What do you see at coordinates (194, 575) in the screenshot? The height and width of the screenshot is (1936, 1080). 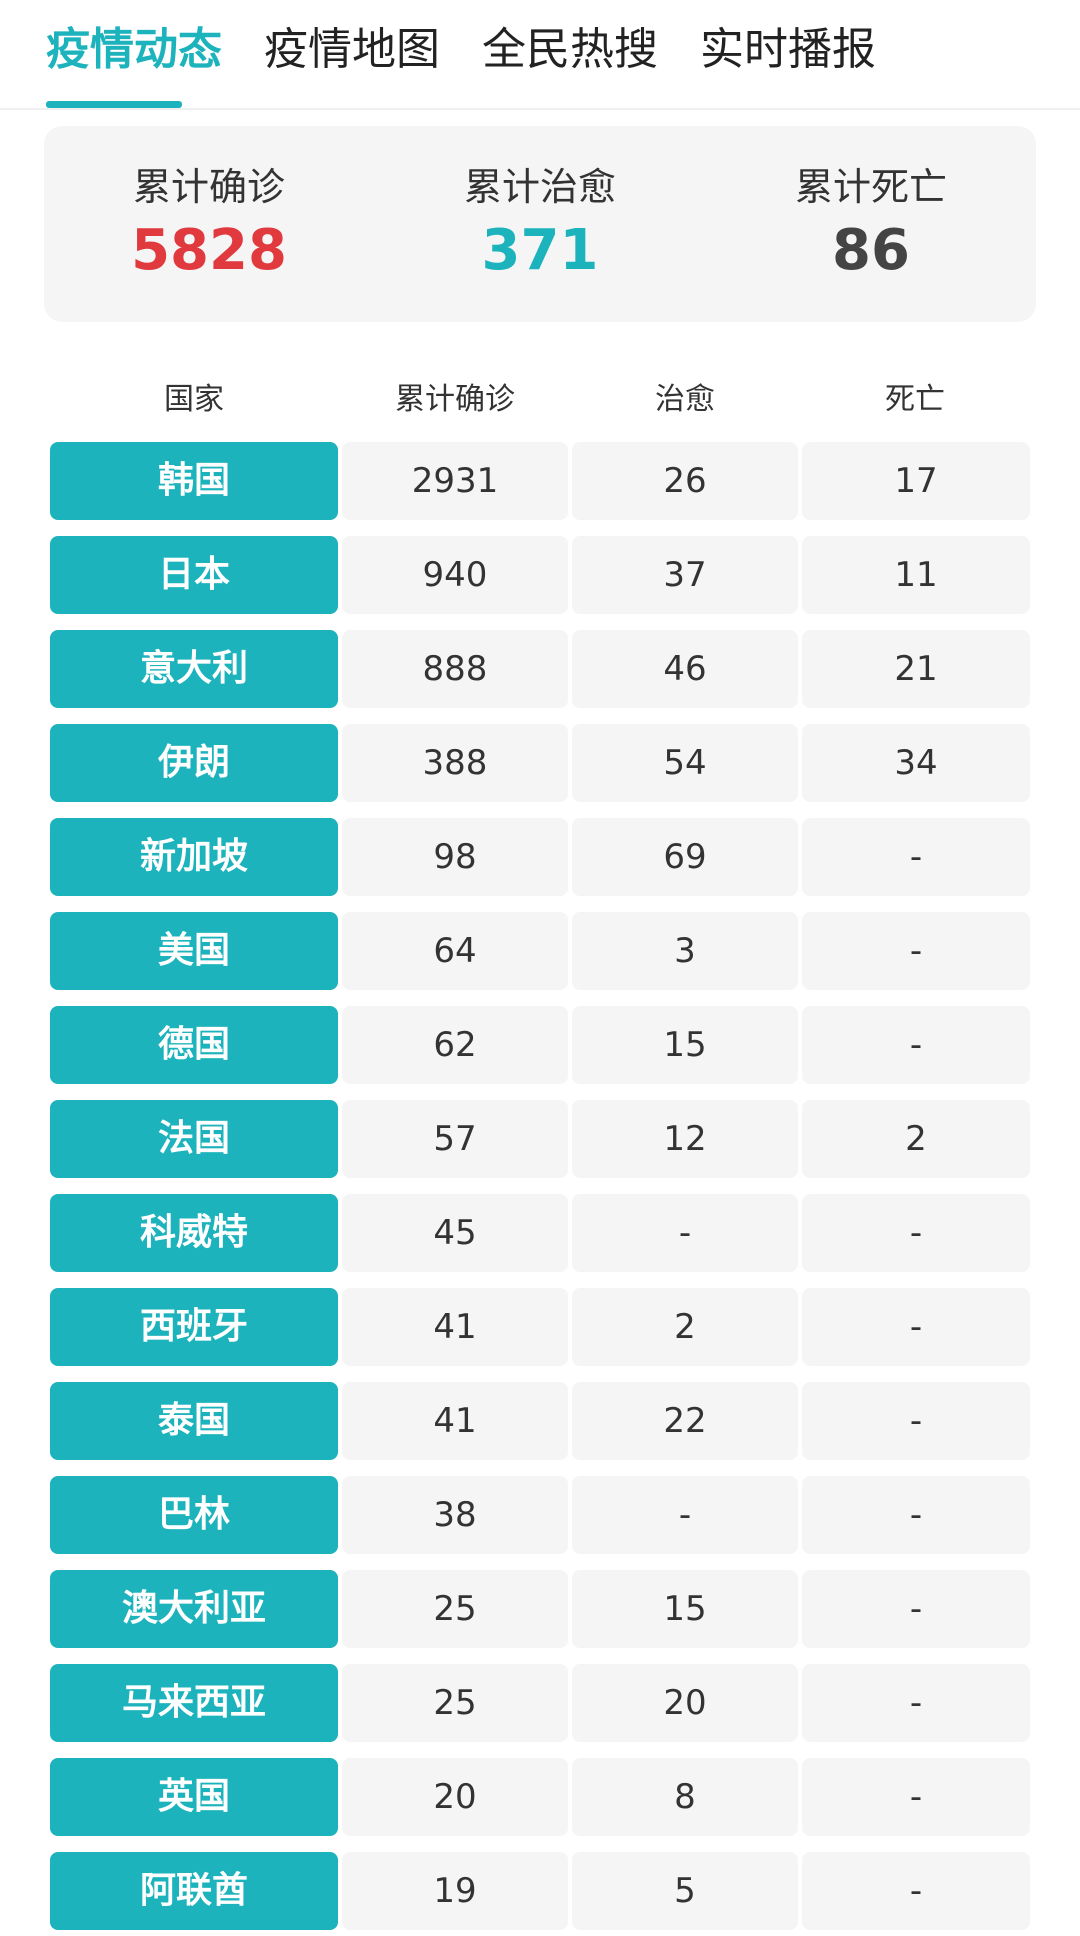 I see `country-name: 日本` at bounding box center [194, 575].